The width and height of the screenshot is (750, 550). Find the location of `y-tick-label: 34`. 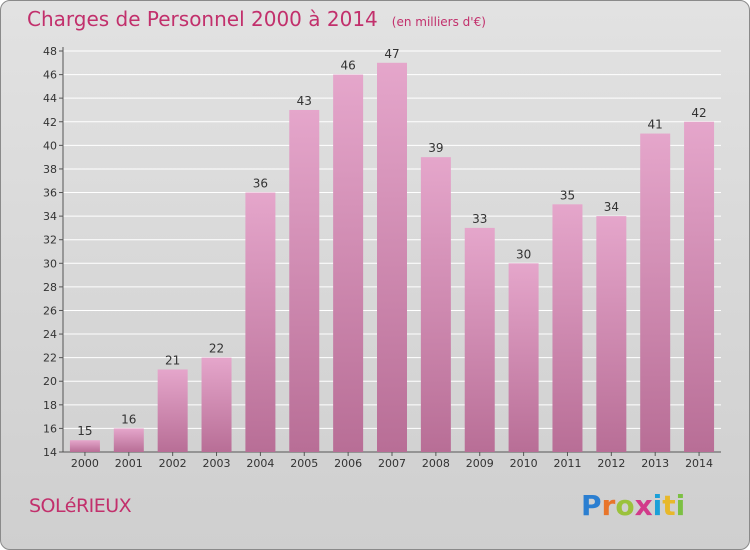

y-tick-label: 34 is located at coordinates (50, 216).